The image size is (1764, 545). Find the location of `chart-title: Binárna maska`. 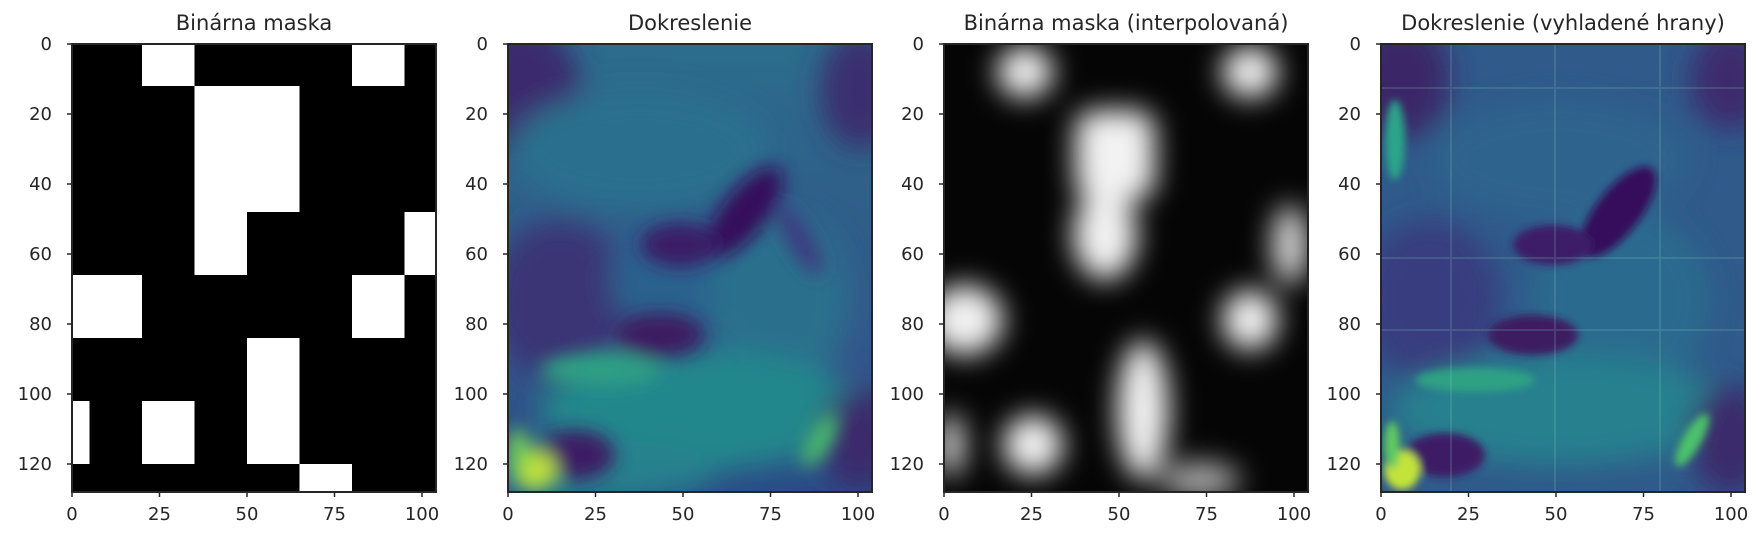

chart-title: Binárna maska is located at coordinates (254, 23).